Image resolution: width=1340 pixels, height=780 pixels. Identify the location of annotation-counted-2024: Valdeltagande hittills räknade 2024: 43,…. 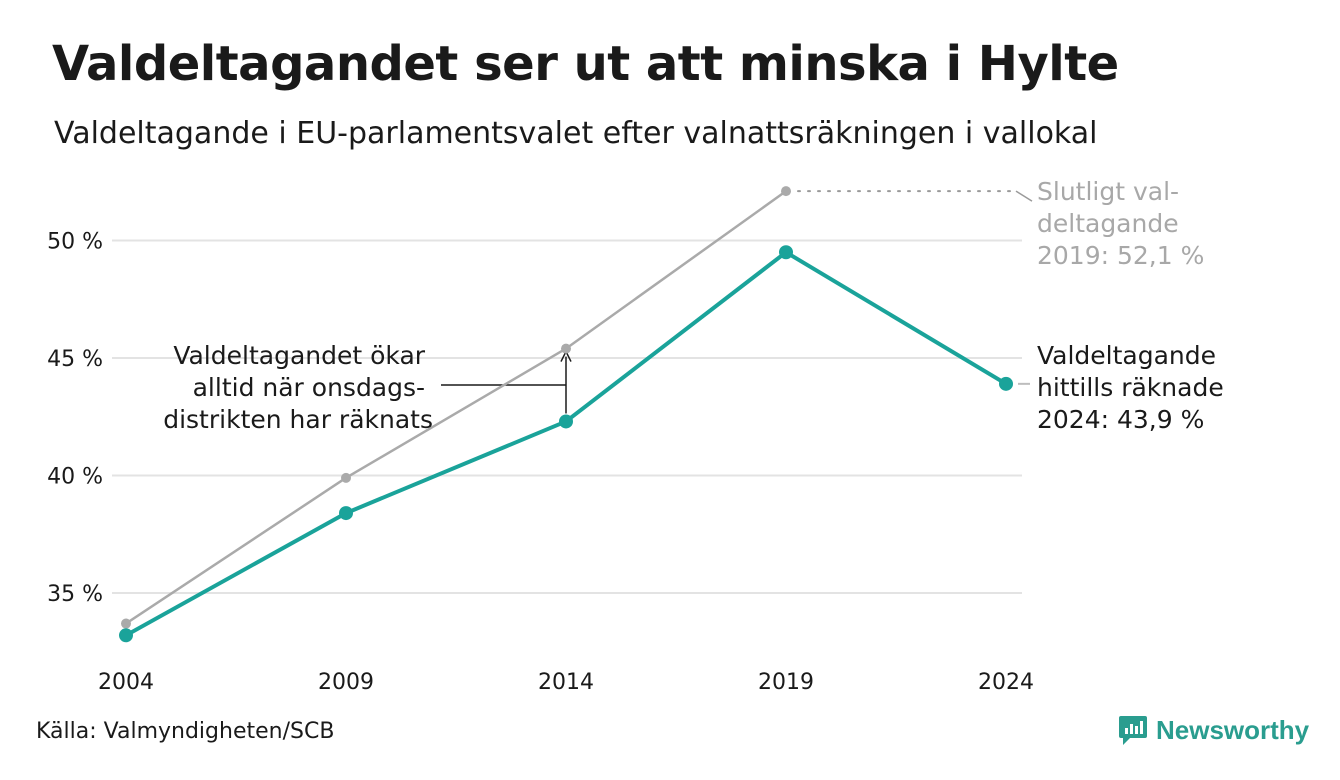
(1134, 387).